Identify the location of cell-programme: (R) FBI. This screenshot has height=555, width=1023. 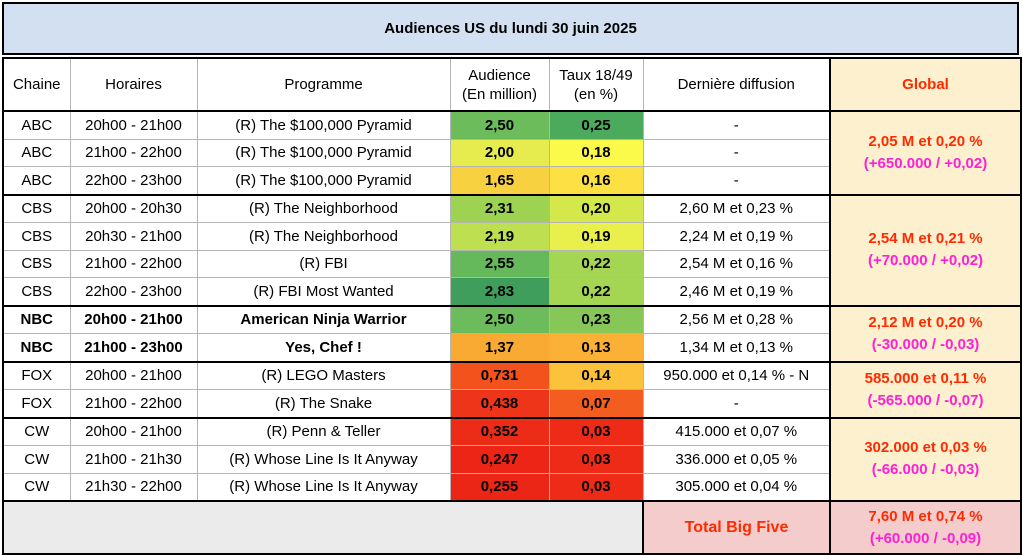
(323, 263).